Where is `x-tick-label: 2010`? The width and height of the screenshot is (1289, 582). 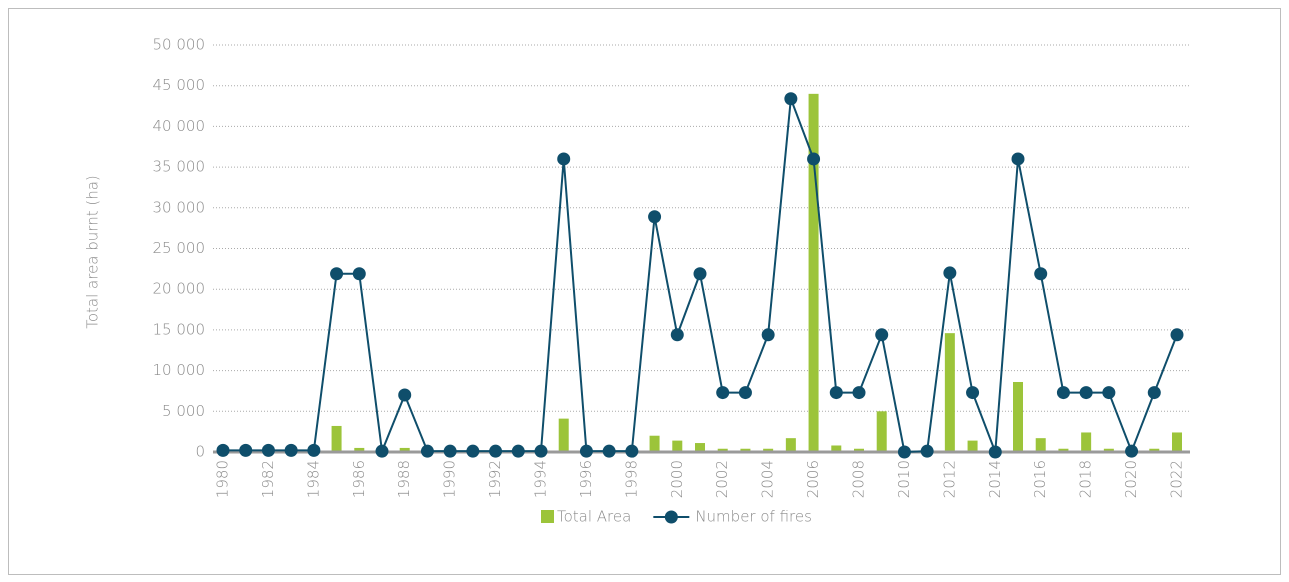
x-tick-label: 2010 is located at coordinates (904, 479).